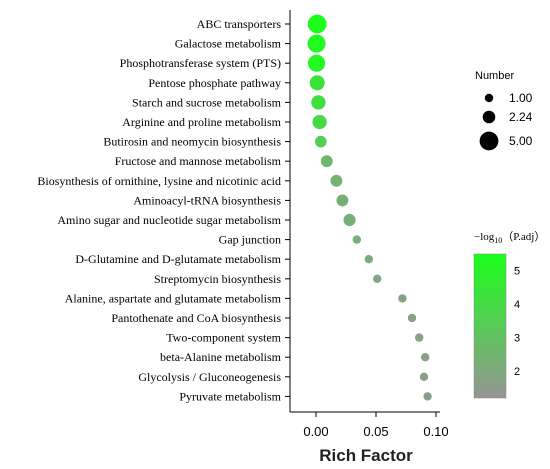  I want to click on x-tick-labels: 0.00 0.05 0.10, so click(375, 431).